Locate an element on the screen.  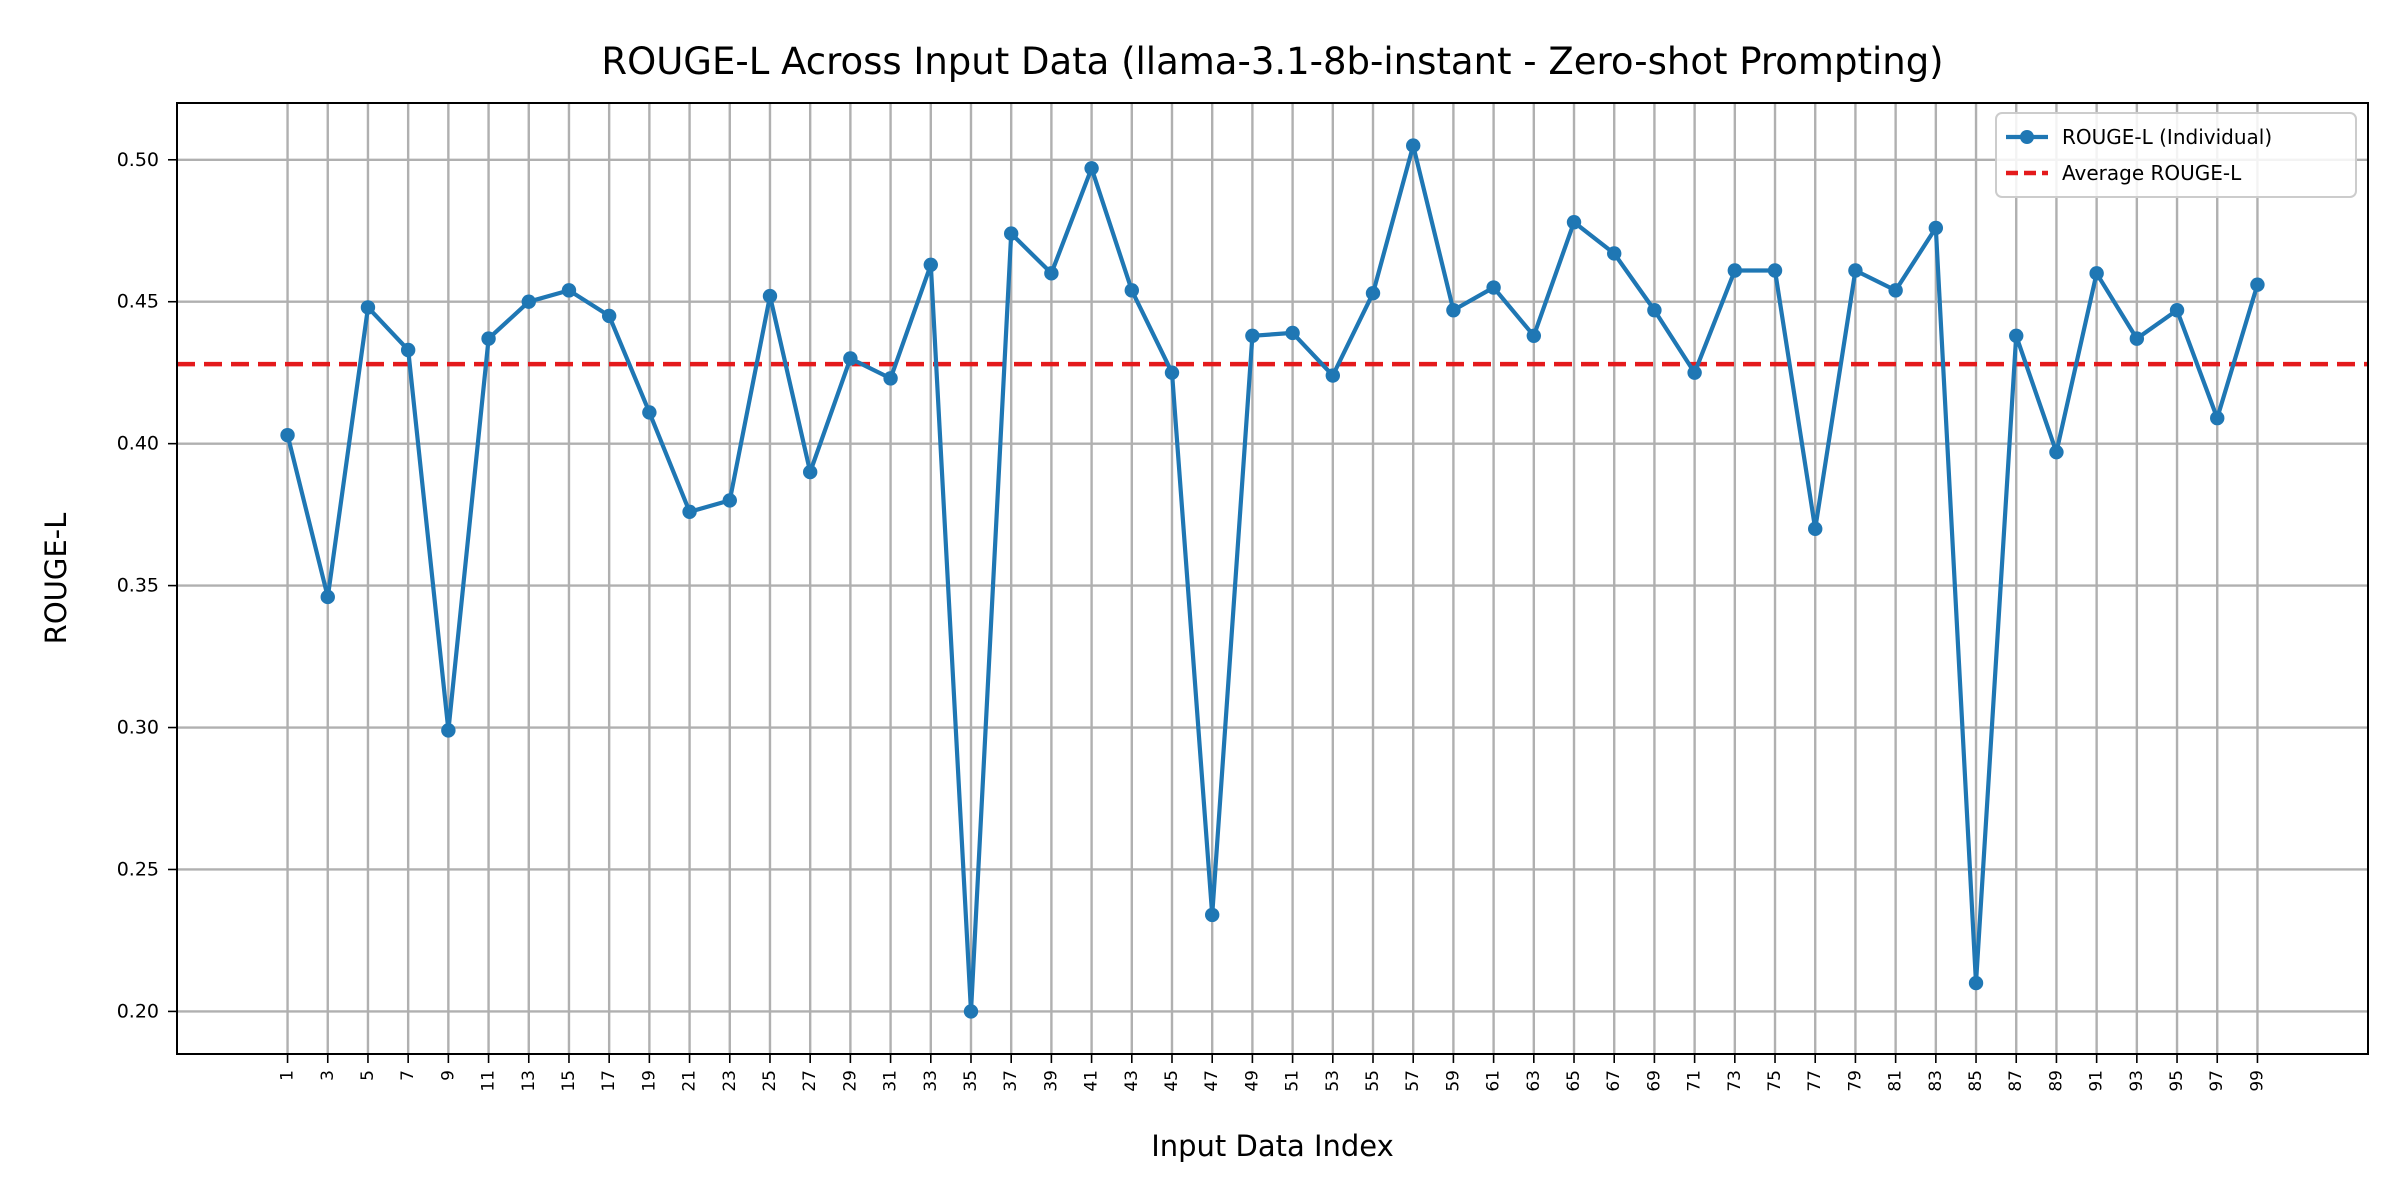
legend-label-individual: ROUGE-L (Individual) is located at coordinates (2167, 137).